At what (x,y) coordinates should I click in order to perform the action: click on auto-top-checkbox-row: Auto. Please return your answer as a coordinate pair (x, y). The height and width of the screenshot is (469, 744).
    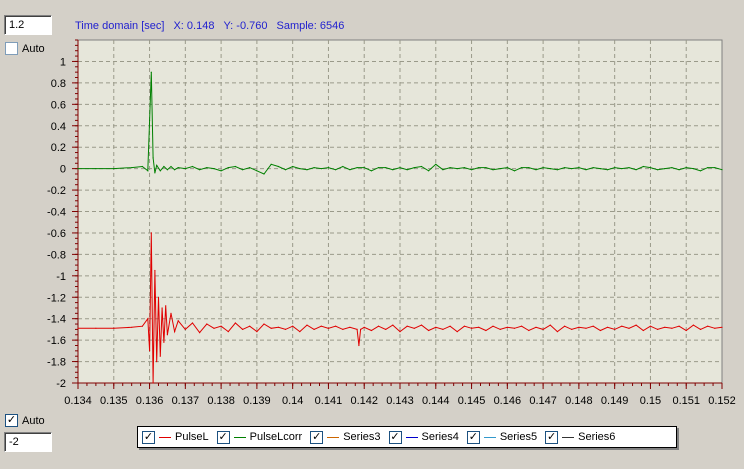
    Looking at the image, I should click on (25, 48).